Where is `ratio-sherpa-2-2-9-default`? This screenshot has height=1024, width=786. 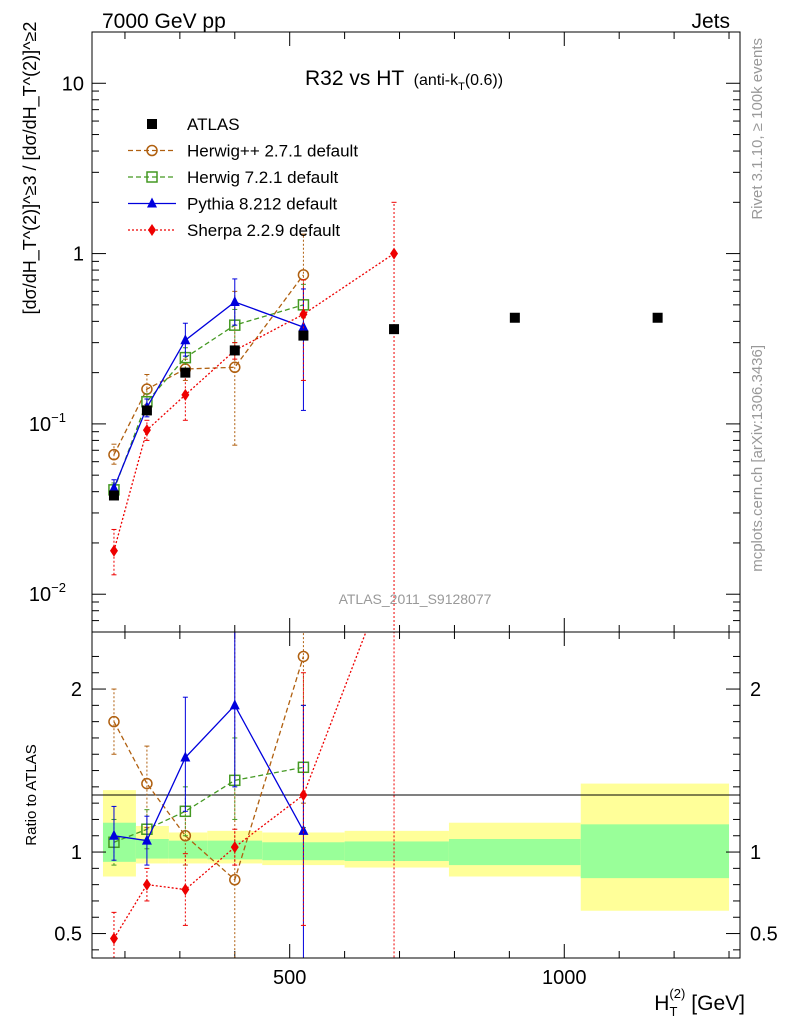 ratio-sherpa-2-2-9-default is located at coordinates (253, 755).